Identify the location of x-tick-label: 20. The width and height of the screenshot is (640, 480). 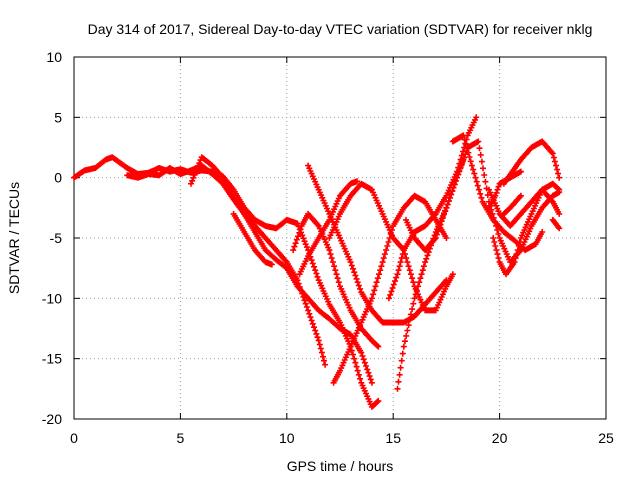
(500, 438).